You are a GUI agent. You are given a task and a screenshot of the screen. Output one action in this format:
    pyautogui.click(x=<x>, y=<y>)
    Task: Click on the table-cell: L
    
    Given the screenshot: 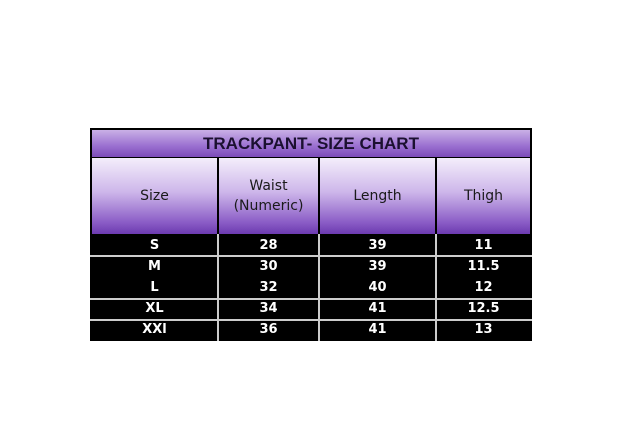 What is the action you would take?
    pyautogui.click(x=154, y=287)
    